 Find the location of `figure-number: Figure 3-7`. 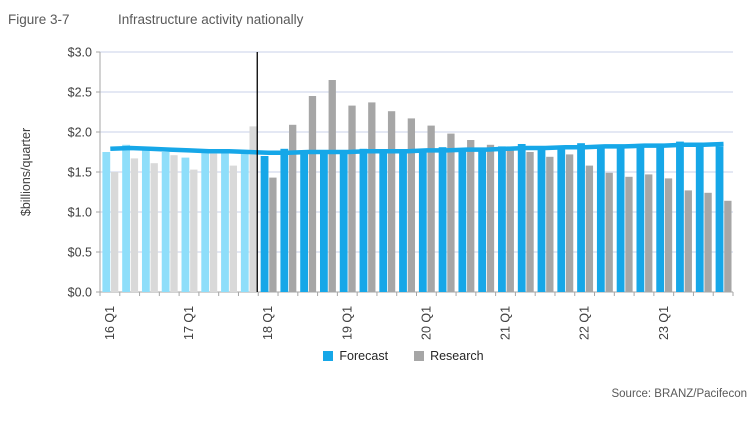

figure-number: Figure 3-7 is located at coordinates (39, 19).